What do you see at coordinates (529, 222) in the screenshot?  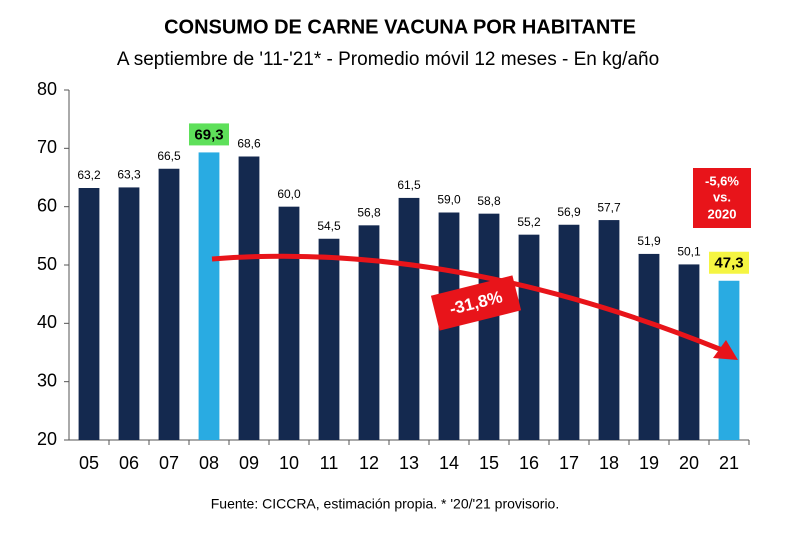 I see `value-label: 55,2` at bounding box center [529, 222].